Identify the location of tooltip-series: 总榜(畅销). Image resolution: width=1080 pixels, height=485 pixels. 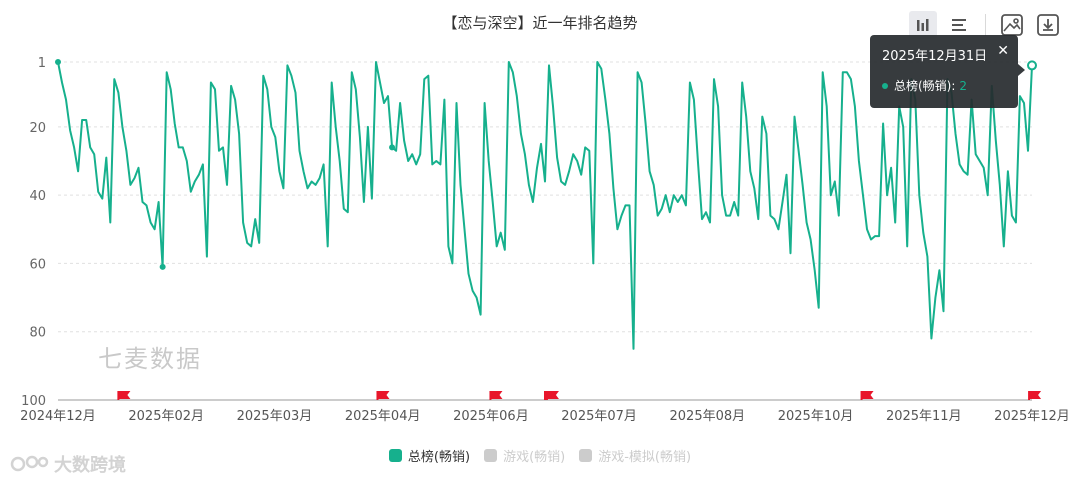
(923, 86).